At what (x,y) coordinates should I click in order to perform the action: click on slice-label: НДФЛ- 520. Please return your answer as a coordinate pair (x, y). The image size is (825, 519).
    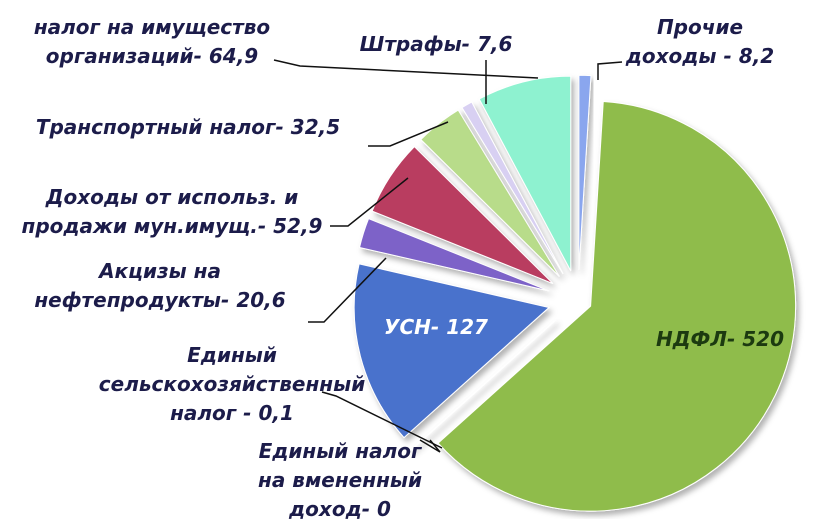
    Looking at the image, I should click on (720, 339).